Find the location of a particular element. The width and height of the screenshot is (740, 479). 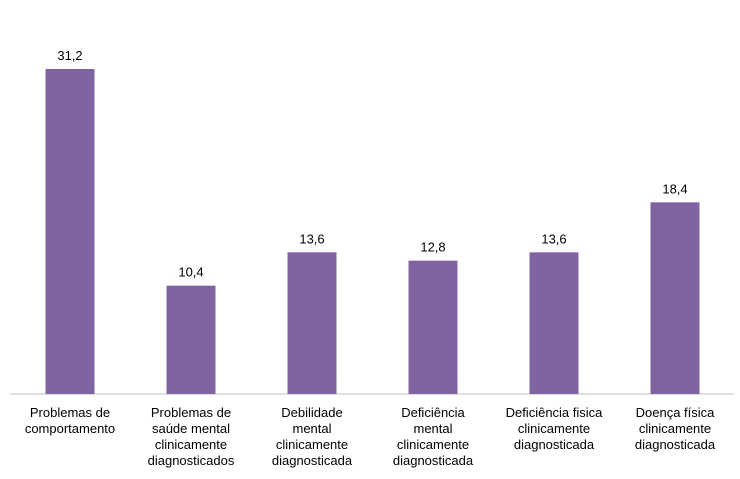

data-label-4: 13,6 is located at coordinates (553, 238).